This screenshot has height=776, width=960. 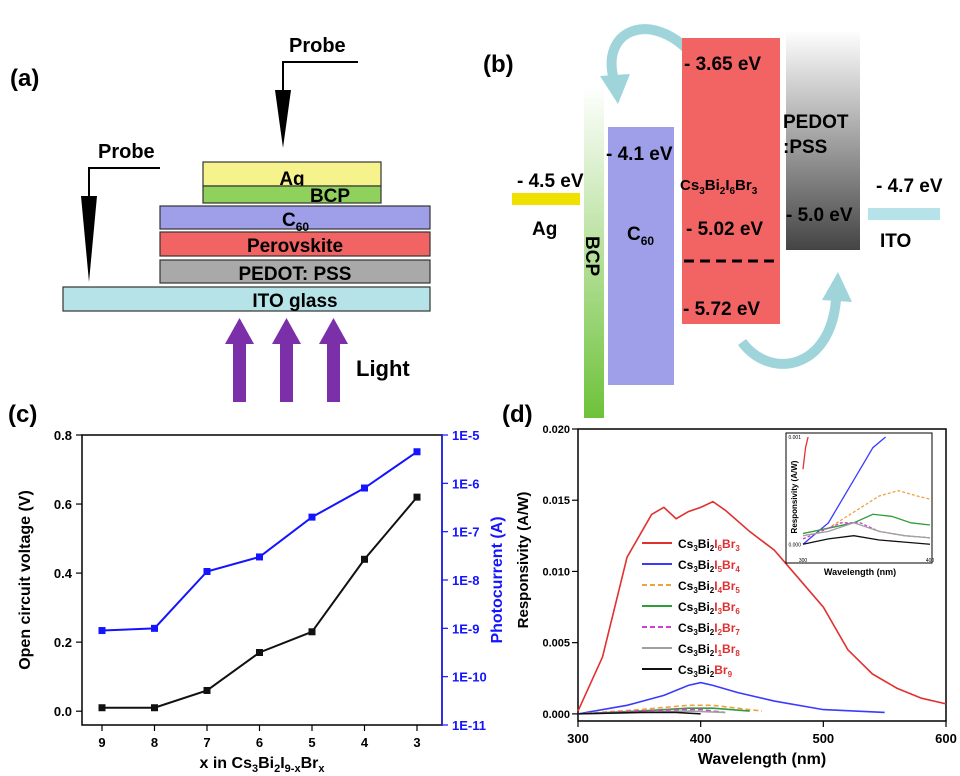 What do you see at coordinates (837, 287) in the screenshot?
I see `hole-transfer-arrowhead` at bounding box center [837, 287].